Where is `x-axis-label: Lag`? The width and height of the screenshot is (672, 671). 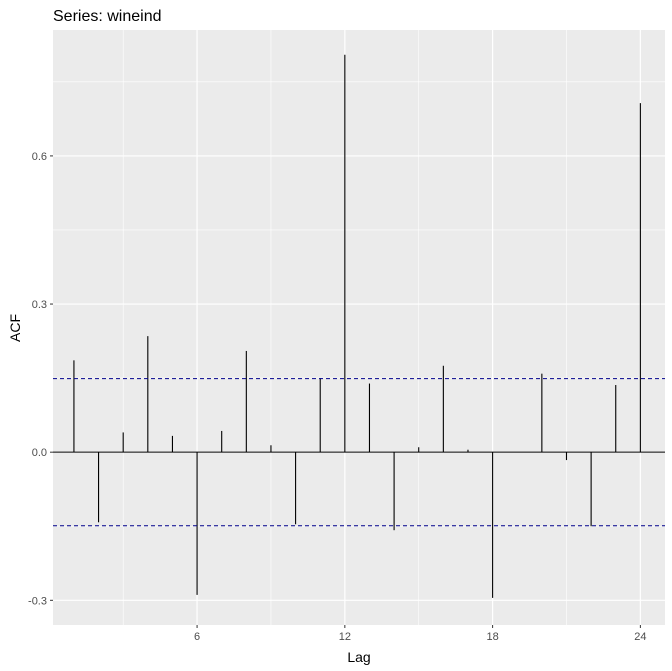 x-axis-label: Lag is located at coordinates (358, 657).